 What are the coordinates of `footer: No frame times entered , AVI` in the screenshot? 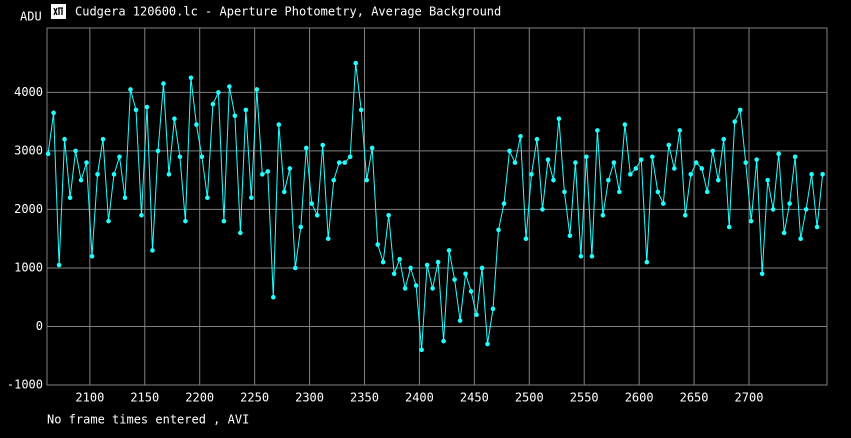 It's located at (148, 420).